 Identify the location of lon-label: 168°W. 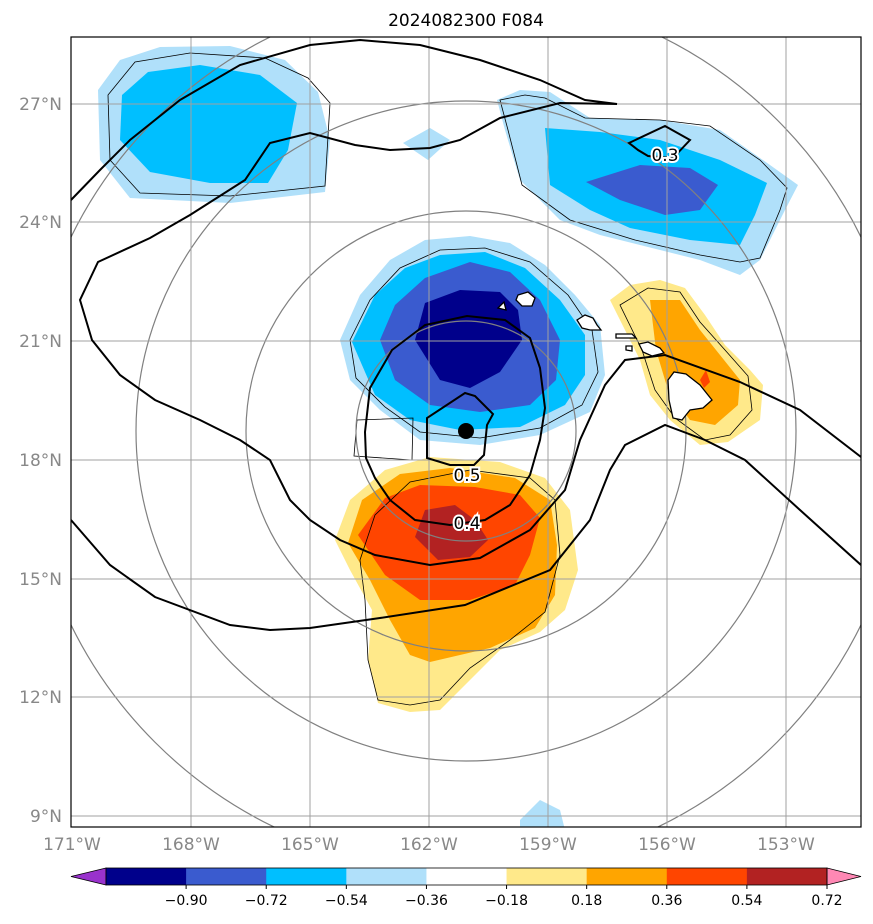
(191, 845).